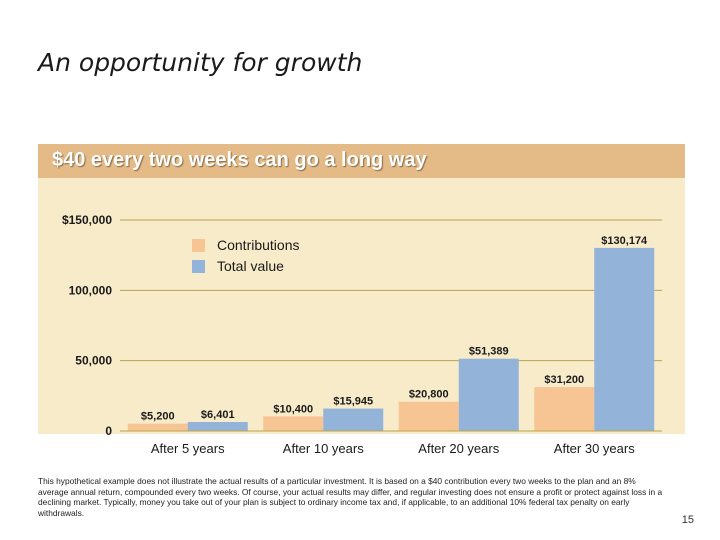 The width and height of the screenshot is (720, 540). Describe the element at coordinates (91, 290) in the screenshot. I see `y-tick-label: 100,000` at that location.